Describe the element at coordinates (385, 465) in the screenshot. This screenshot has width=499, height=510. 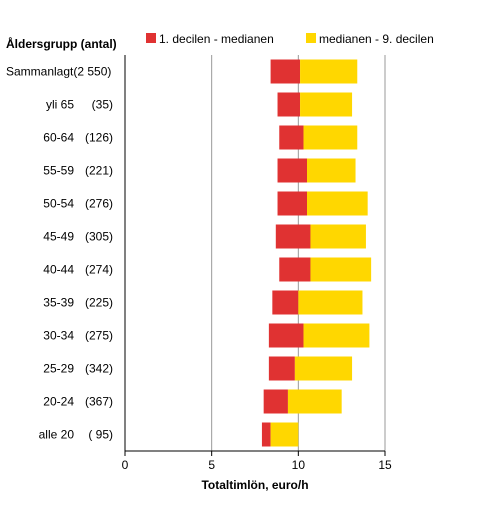
I see `x-tick-label: 15` at that location.